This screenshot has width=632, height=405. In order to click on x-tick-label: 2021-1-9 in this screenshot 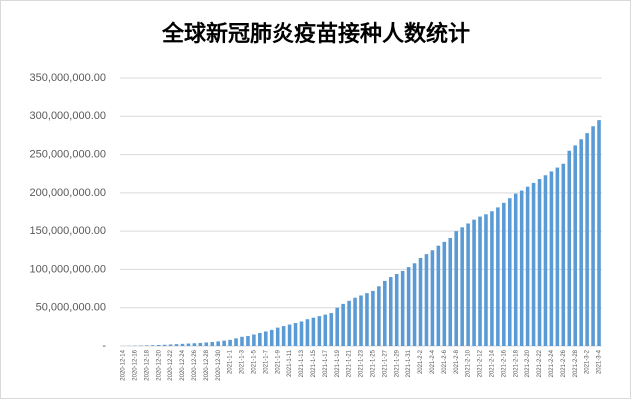, I will do `click(278, 361)`.